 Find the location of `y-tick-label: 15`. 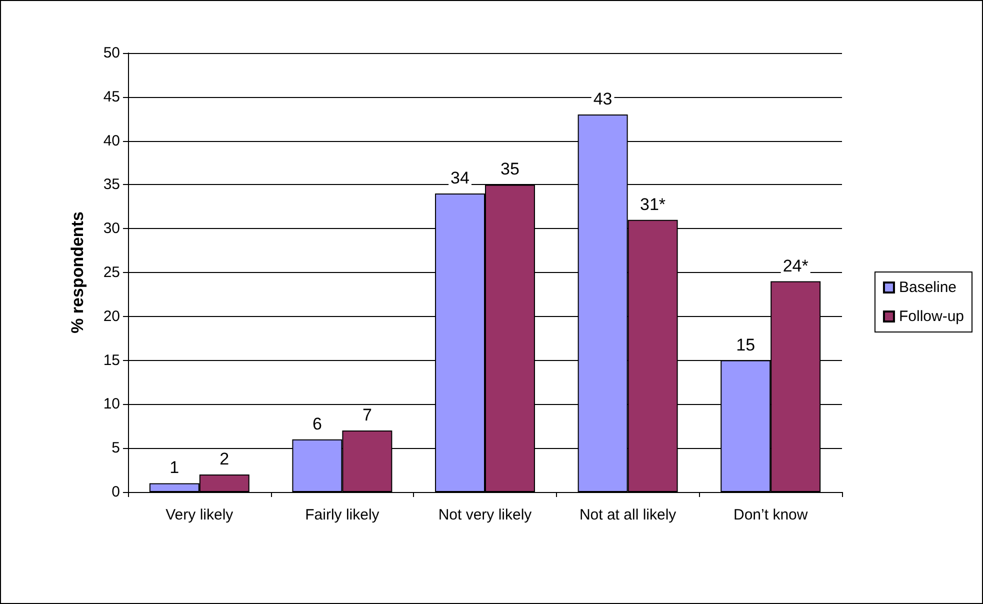

y-tick-label: 15 is located at coordinates (111, 360).